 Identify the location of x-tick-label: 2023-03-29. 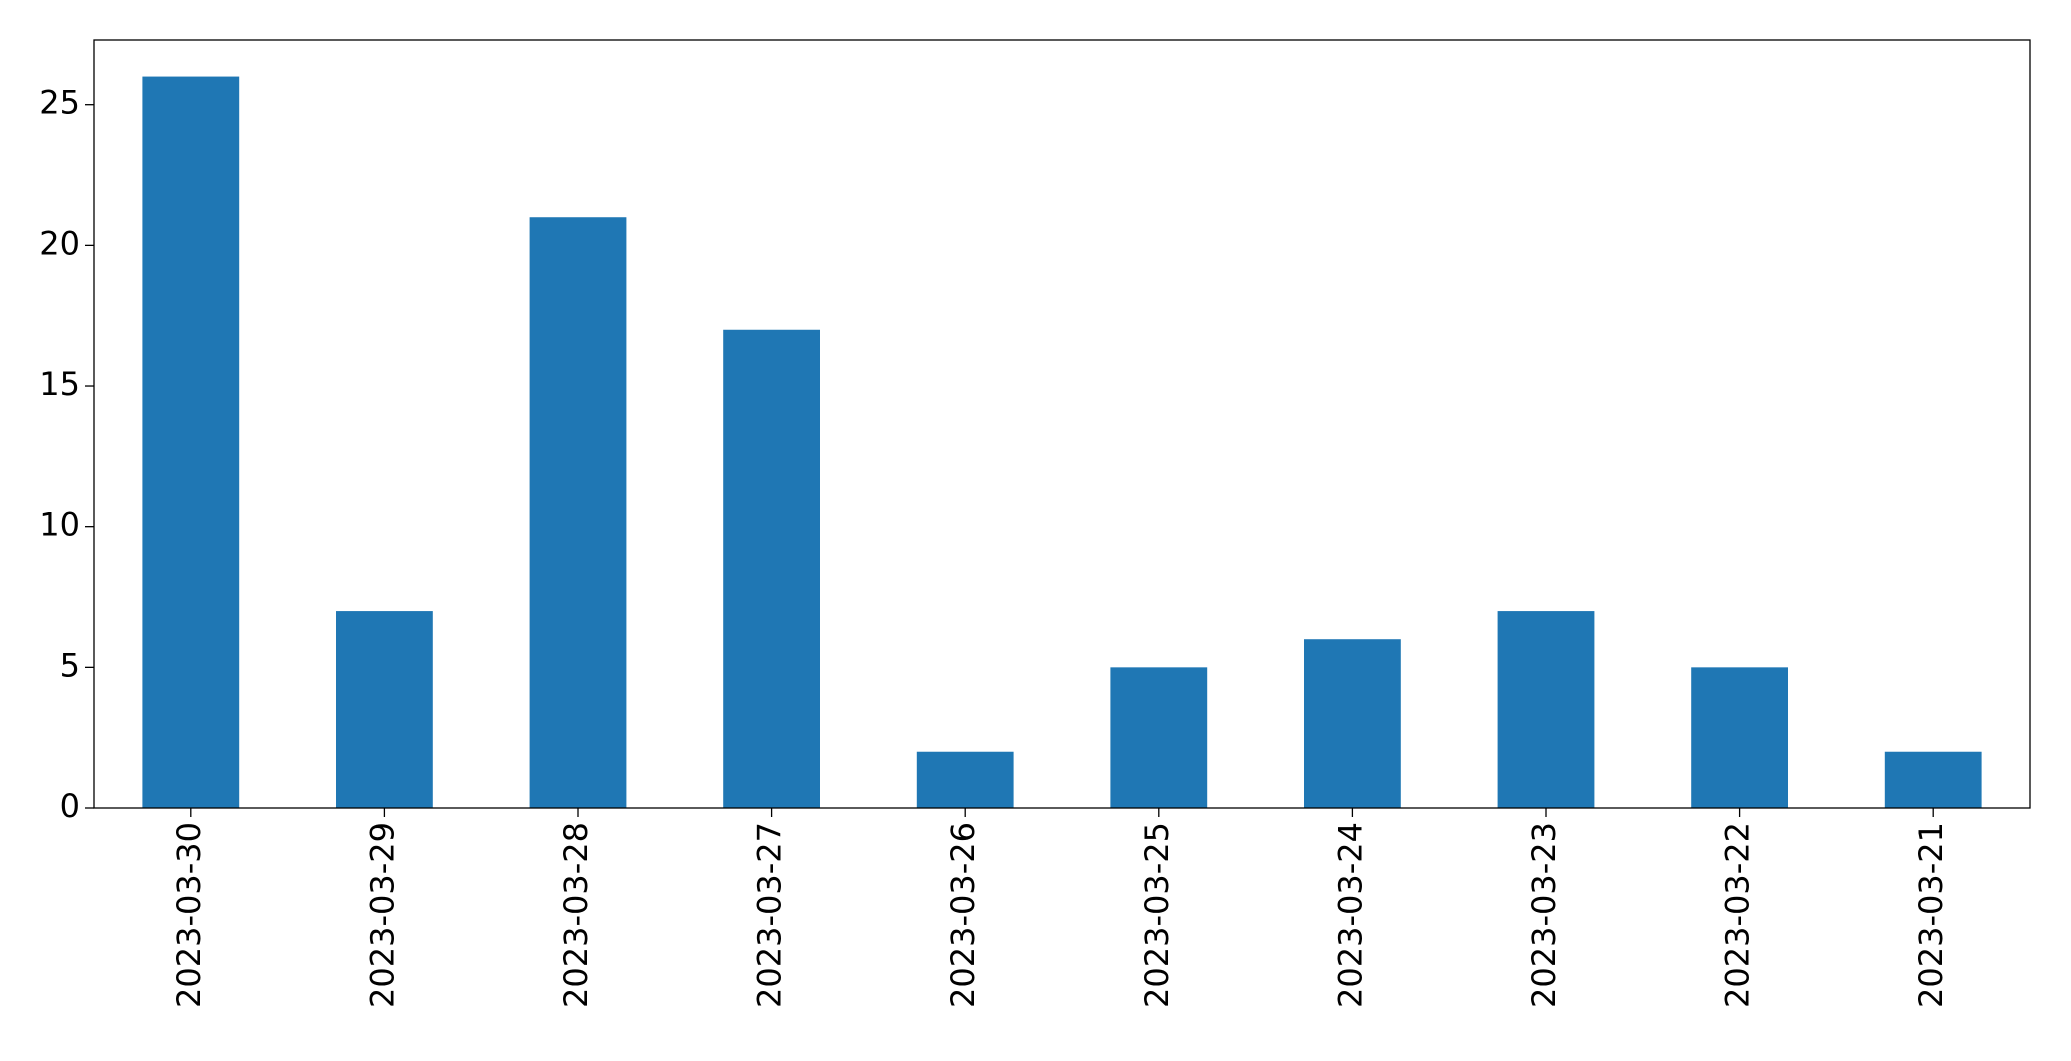
(382, 915).